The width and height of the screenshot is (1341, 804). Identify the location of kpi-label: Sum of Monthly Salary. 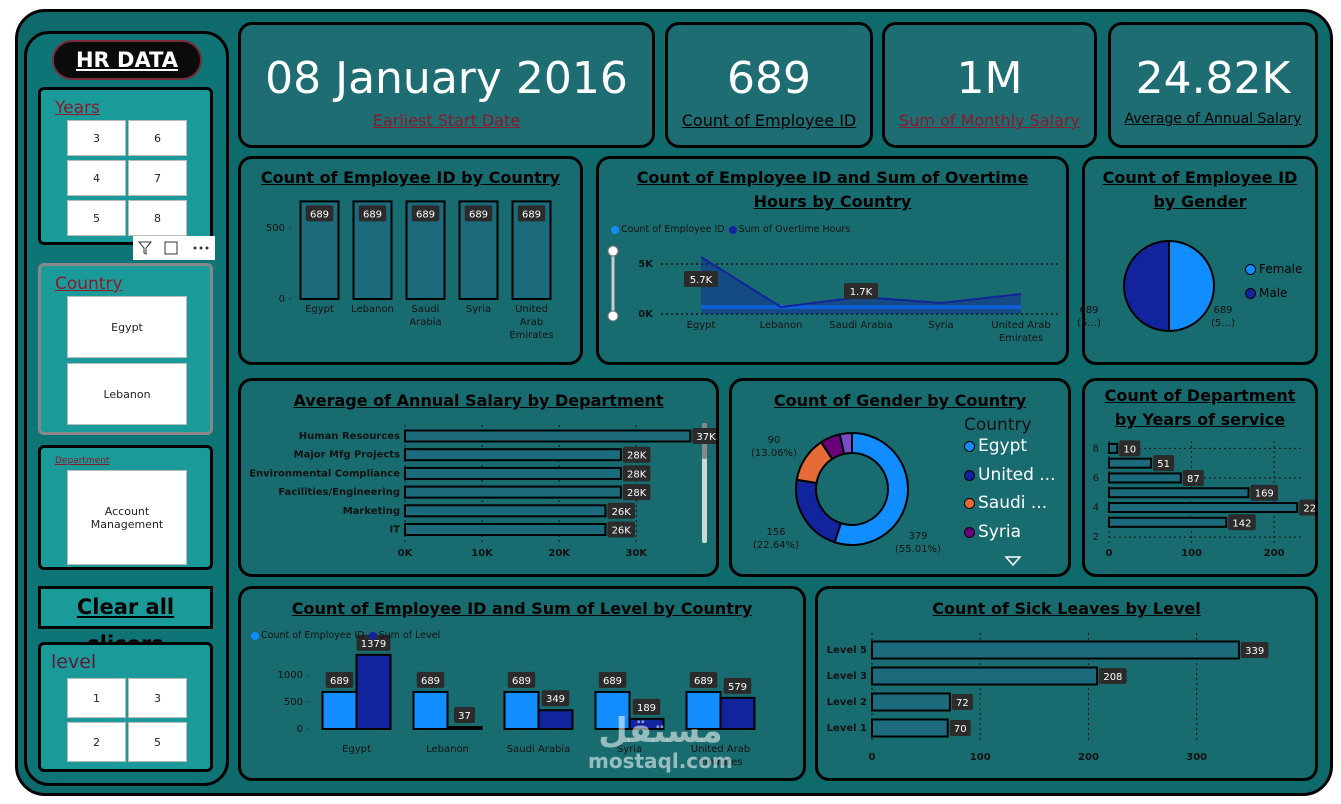
(989, 120).